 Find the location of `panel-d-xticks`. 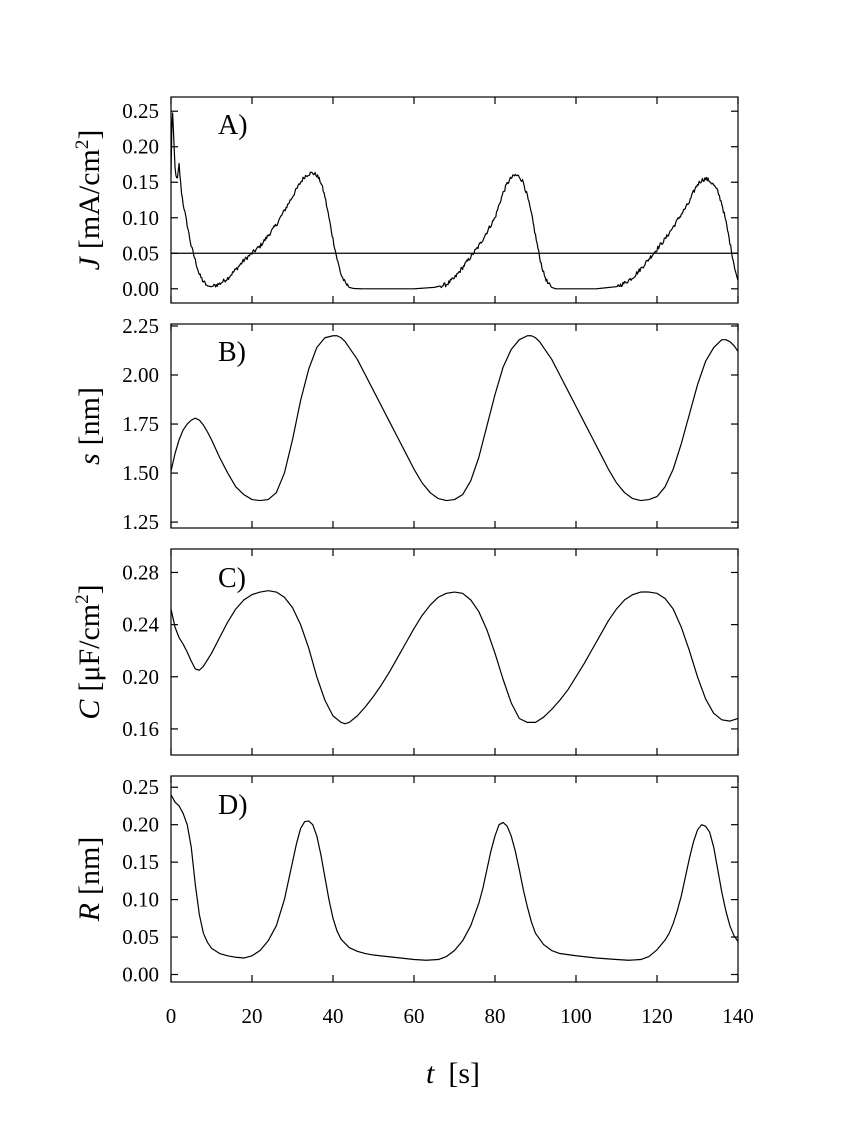

panel-d-xticks is located at coordinates (454, 879).